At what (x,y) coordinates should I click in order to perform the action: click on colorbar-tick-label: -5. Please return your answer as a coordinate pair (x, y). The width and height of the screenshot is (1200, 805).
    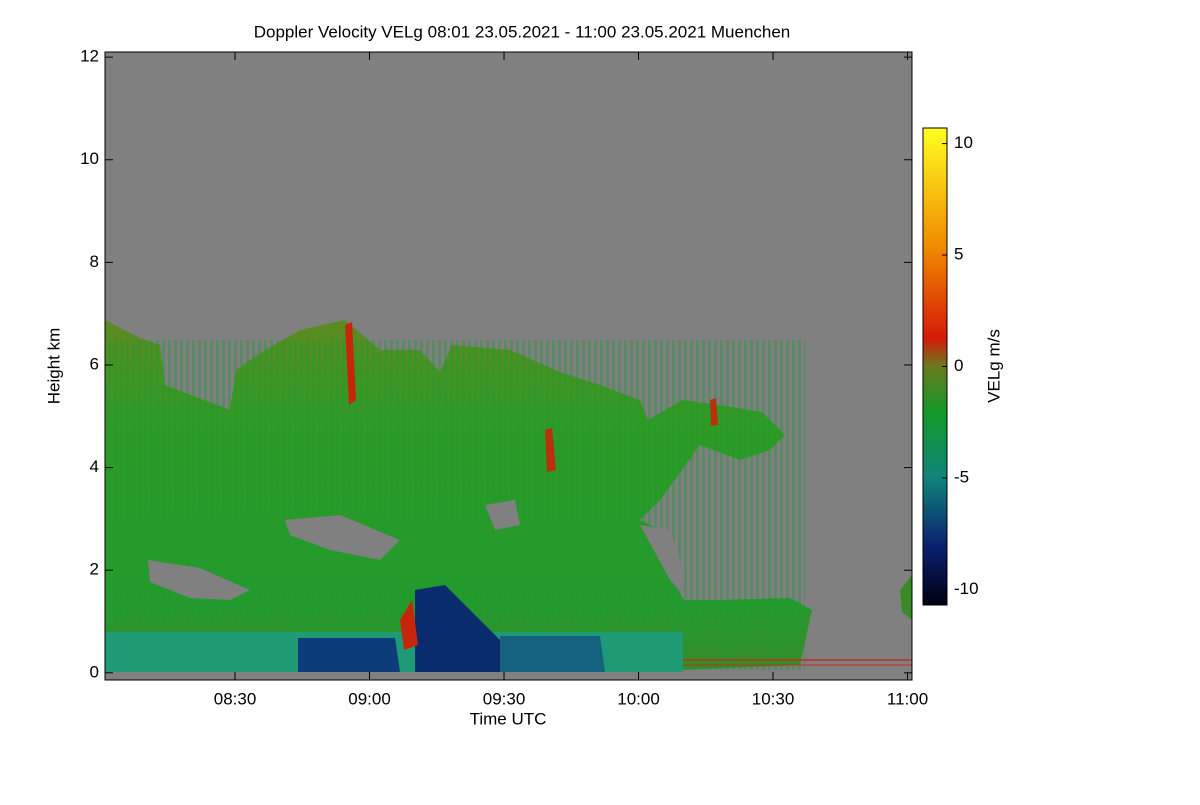
    Looking at the image, I should click on (961, 476).